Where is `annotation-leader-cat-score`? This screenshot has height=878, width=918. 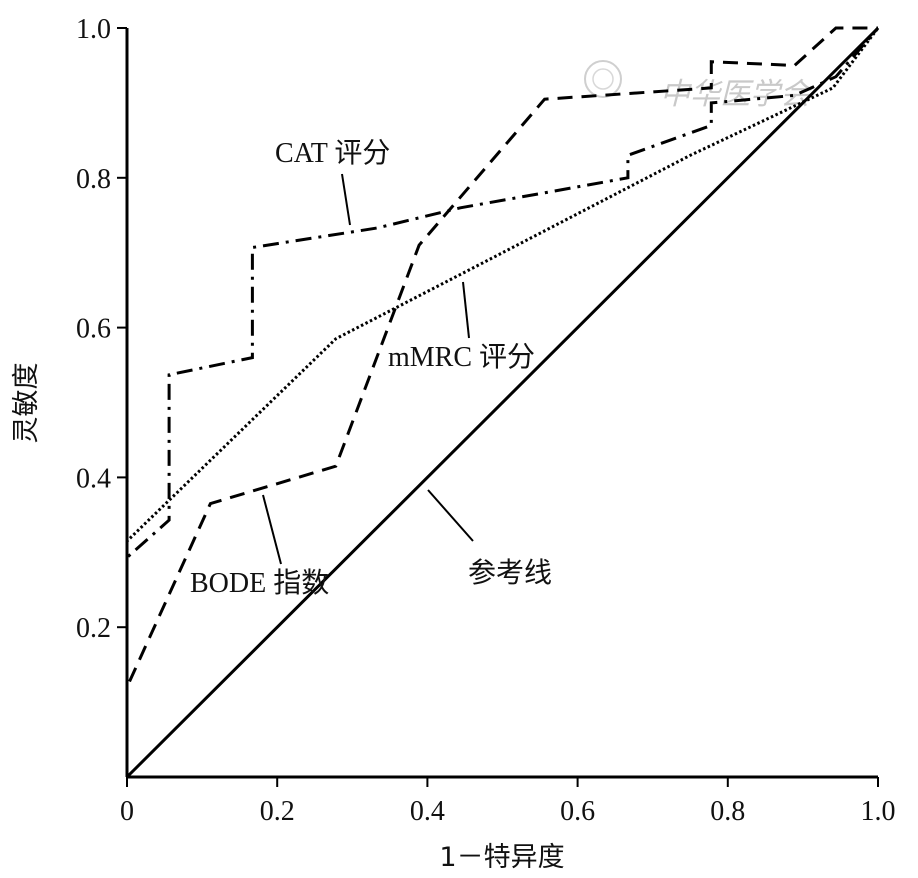
annotation-leader-cat-score is located at coordinates (346, 199).